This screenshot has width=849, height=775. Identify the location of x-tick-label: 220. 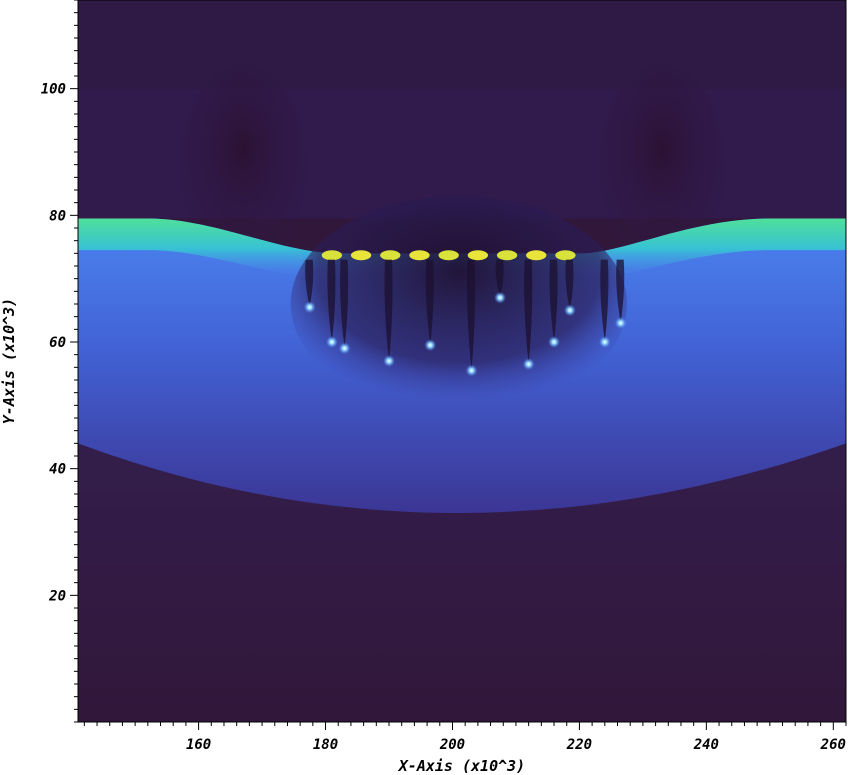
(579, 745).